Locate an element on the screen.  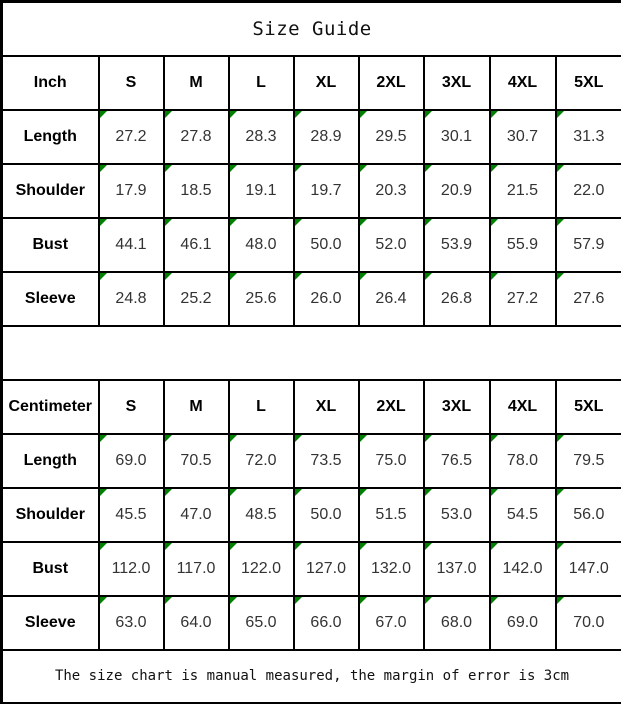
cell-value: 26.4 is located at coordinates (391, 298).